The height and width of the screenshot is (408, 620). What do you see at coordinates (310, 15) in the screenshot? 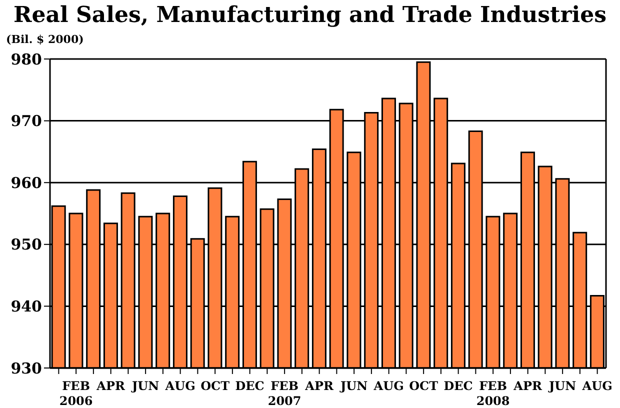
I see `chart-title: Real Sales, Manufacturing and Trade Industries` at bounding box center [310, 15].